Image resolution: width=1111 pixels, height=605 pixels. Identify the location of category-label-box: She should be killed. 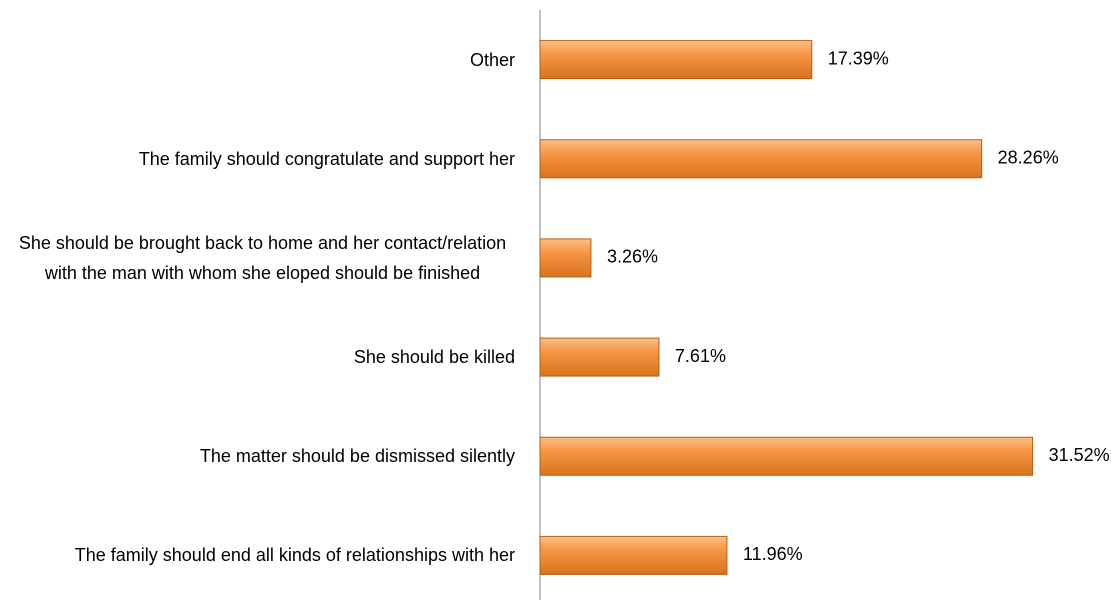
(257, 357).